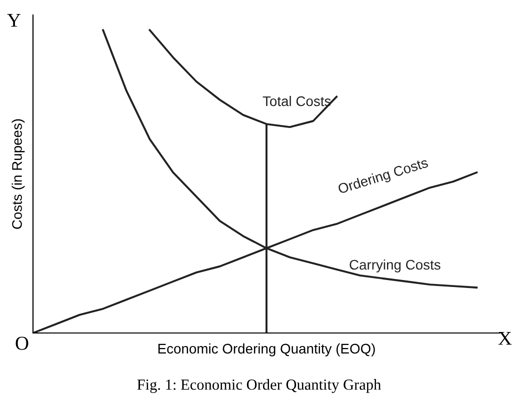 The image size is (518, 398). Describe the element at coordinates (22, 343) in the screenshot. I see `text: O` at that location.